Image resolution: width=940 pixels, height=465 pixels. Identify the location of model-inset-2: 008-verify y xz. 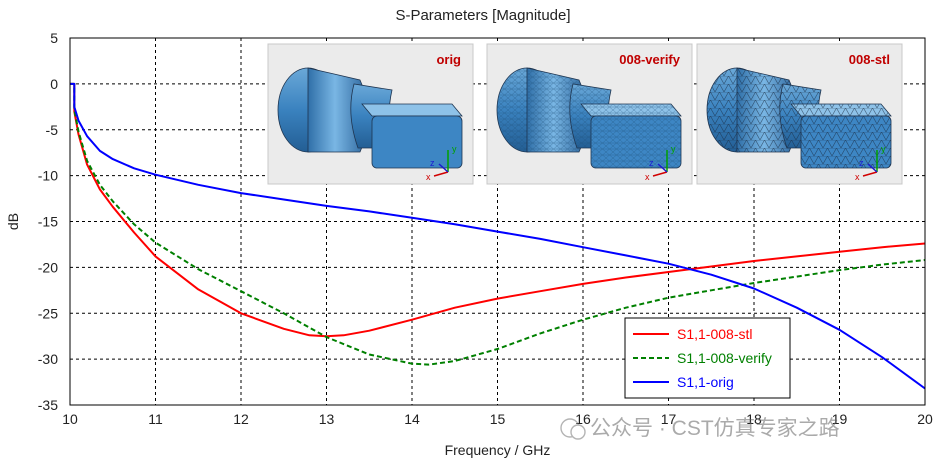
(589, 114).